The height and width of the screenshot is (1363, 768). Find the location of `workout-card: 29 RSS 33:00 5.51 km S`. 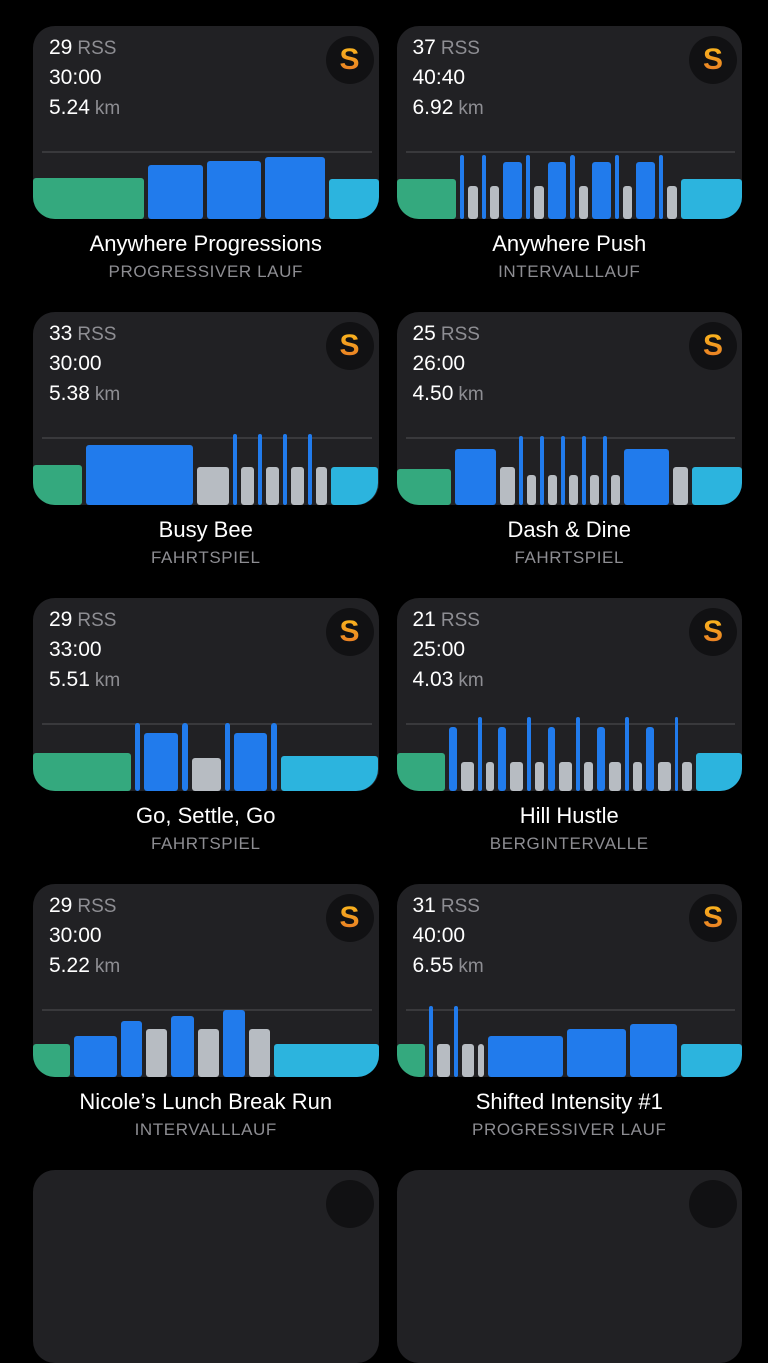

workout-card: 29 RSS 33:00 5.51 km S is located at coordinates (206, 694).